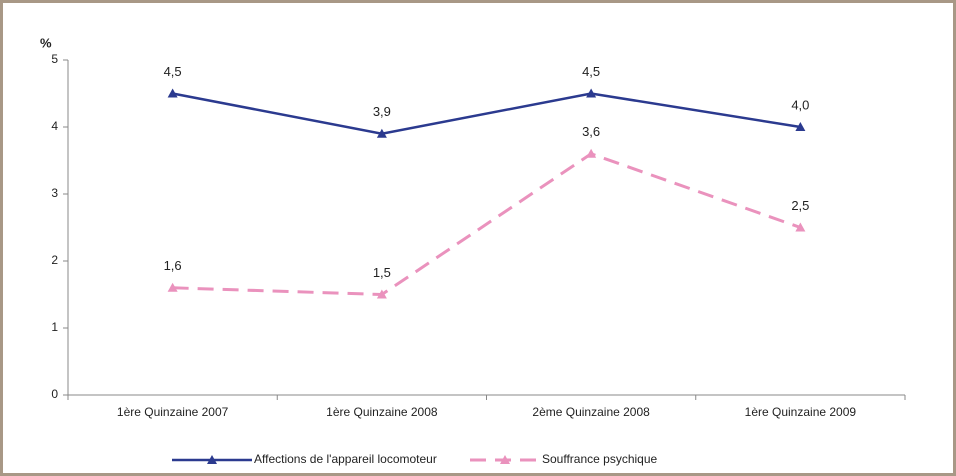 The width and height of the screenshot is (956, 476). What do you see at coordinates (800, 104) in the screenshot?
I see `value-label: 4,0` at bounding box center [800, 104].